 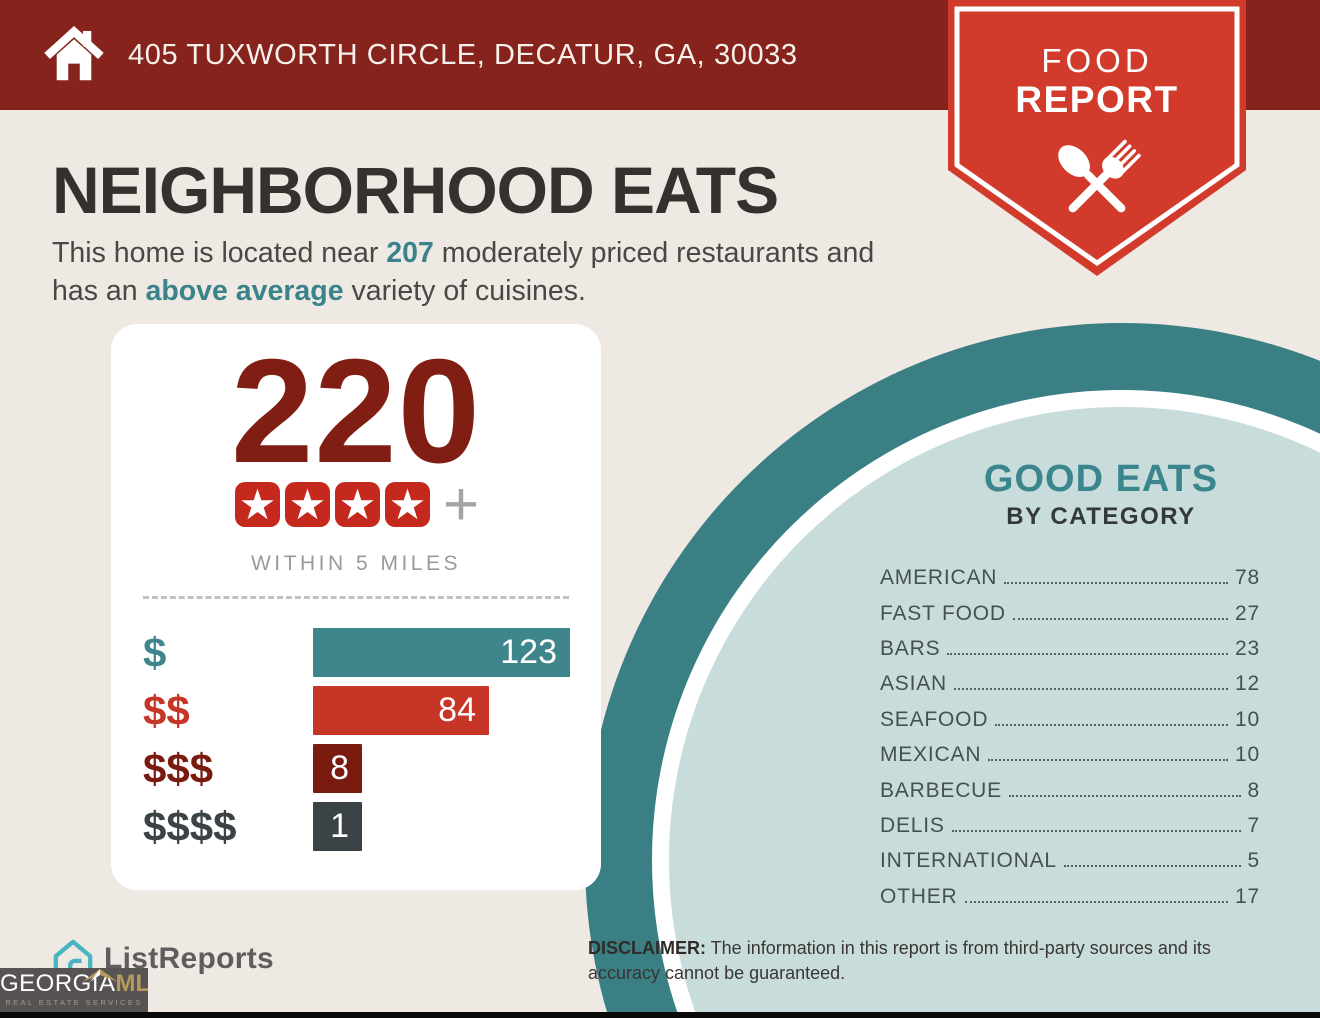 I want to click on category-row: FAST FOOD 27, so click(x=1070, y=607).